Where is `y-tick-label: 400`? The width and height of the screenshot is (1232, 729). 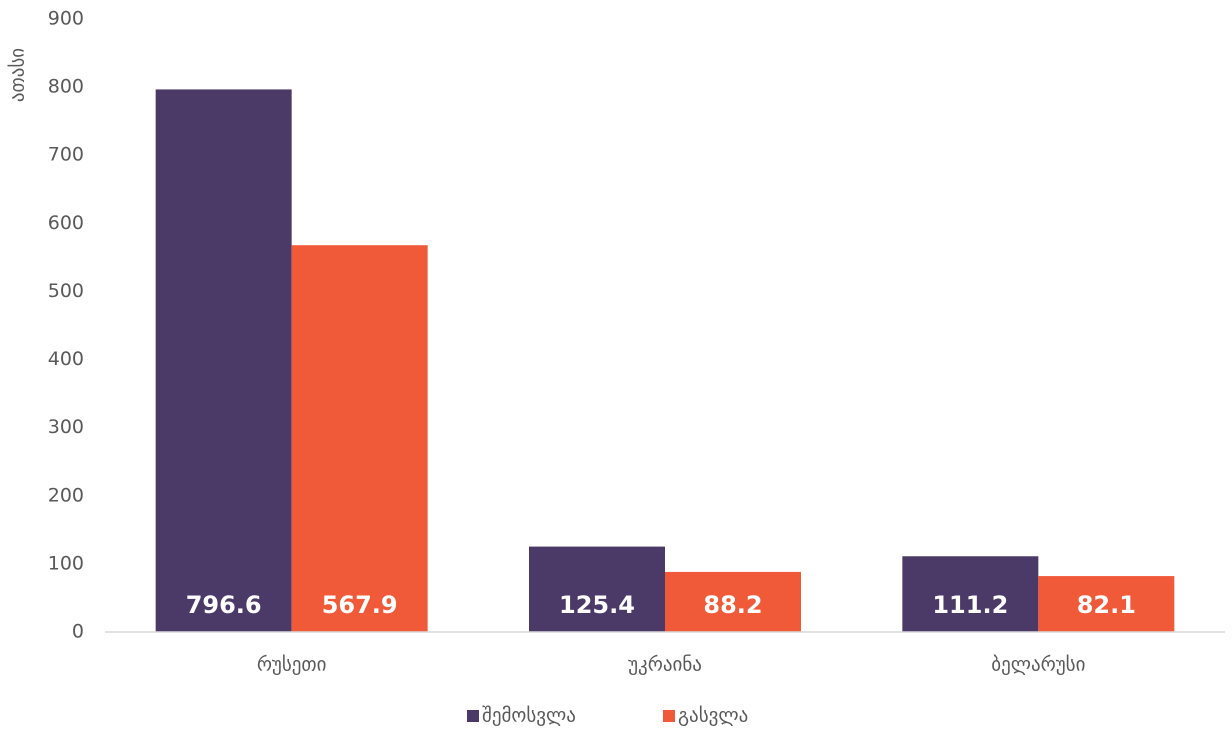
y-tick-label: 400 is located at coordinates (66, 359).